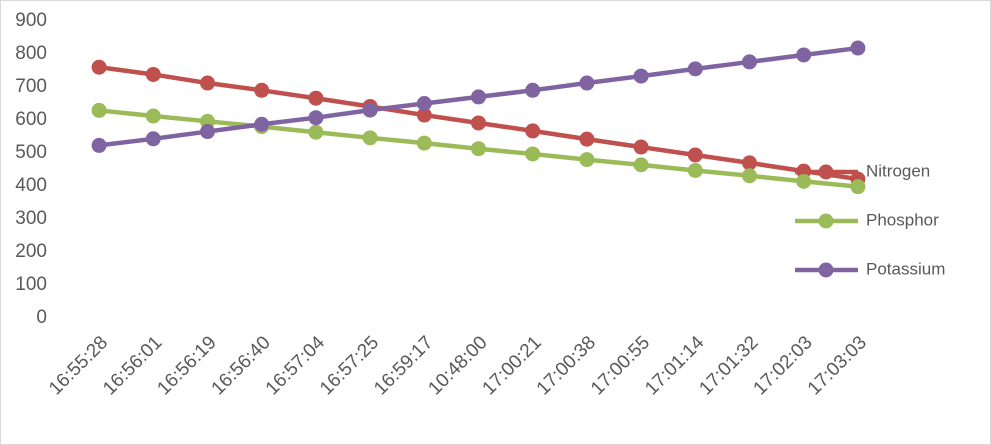  What do you see at coordinates (41, 317) in the screenshot?
I see `y-tick-label: 0` at bounding box center [41, 317].